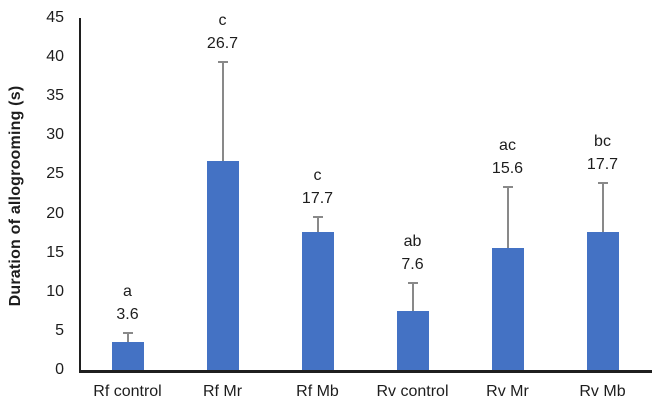  I want to click on bar-annotation-rv-mb: bc 17.7, so click(603, 153).